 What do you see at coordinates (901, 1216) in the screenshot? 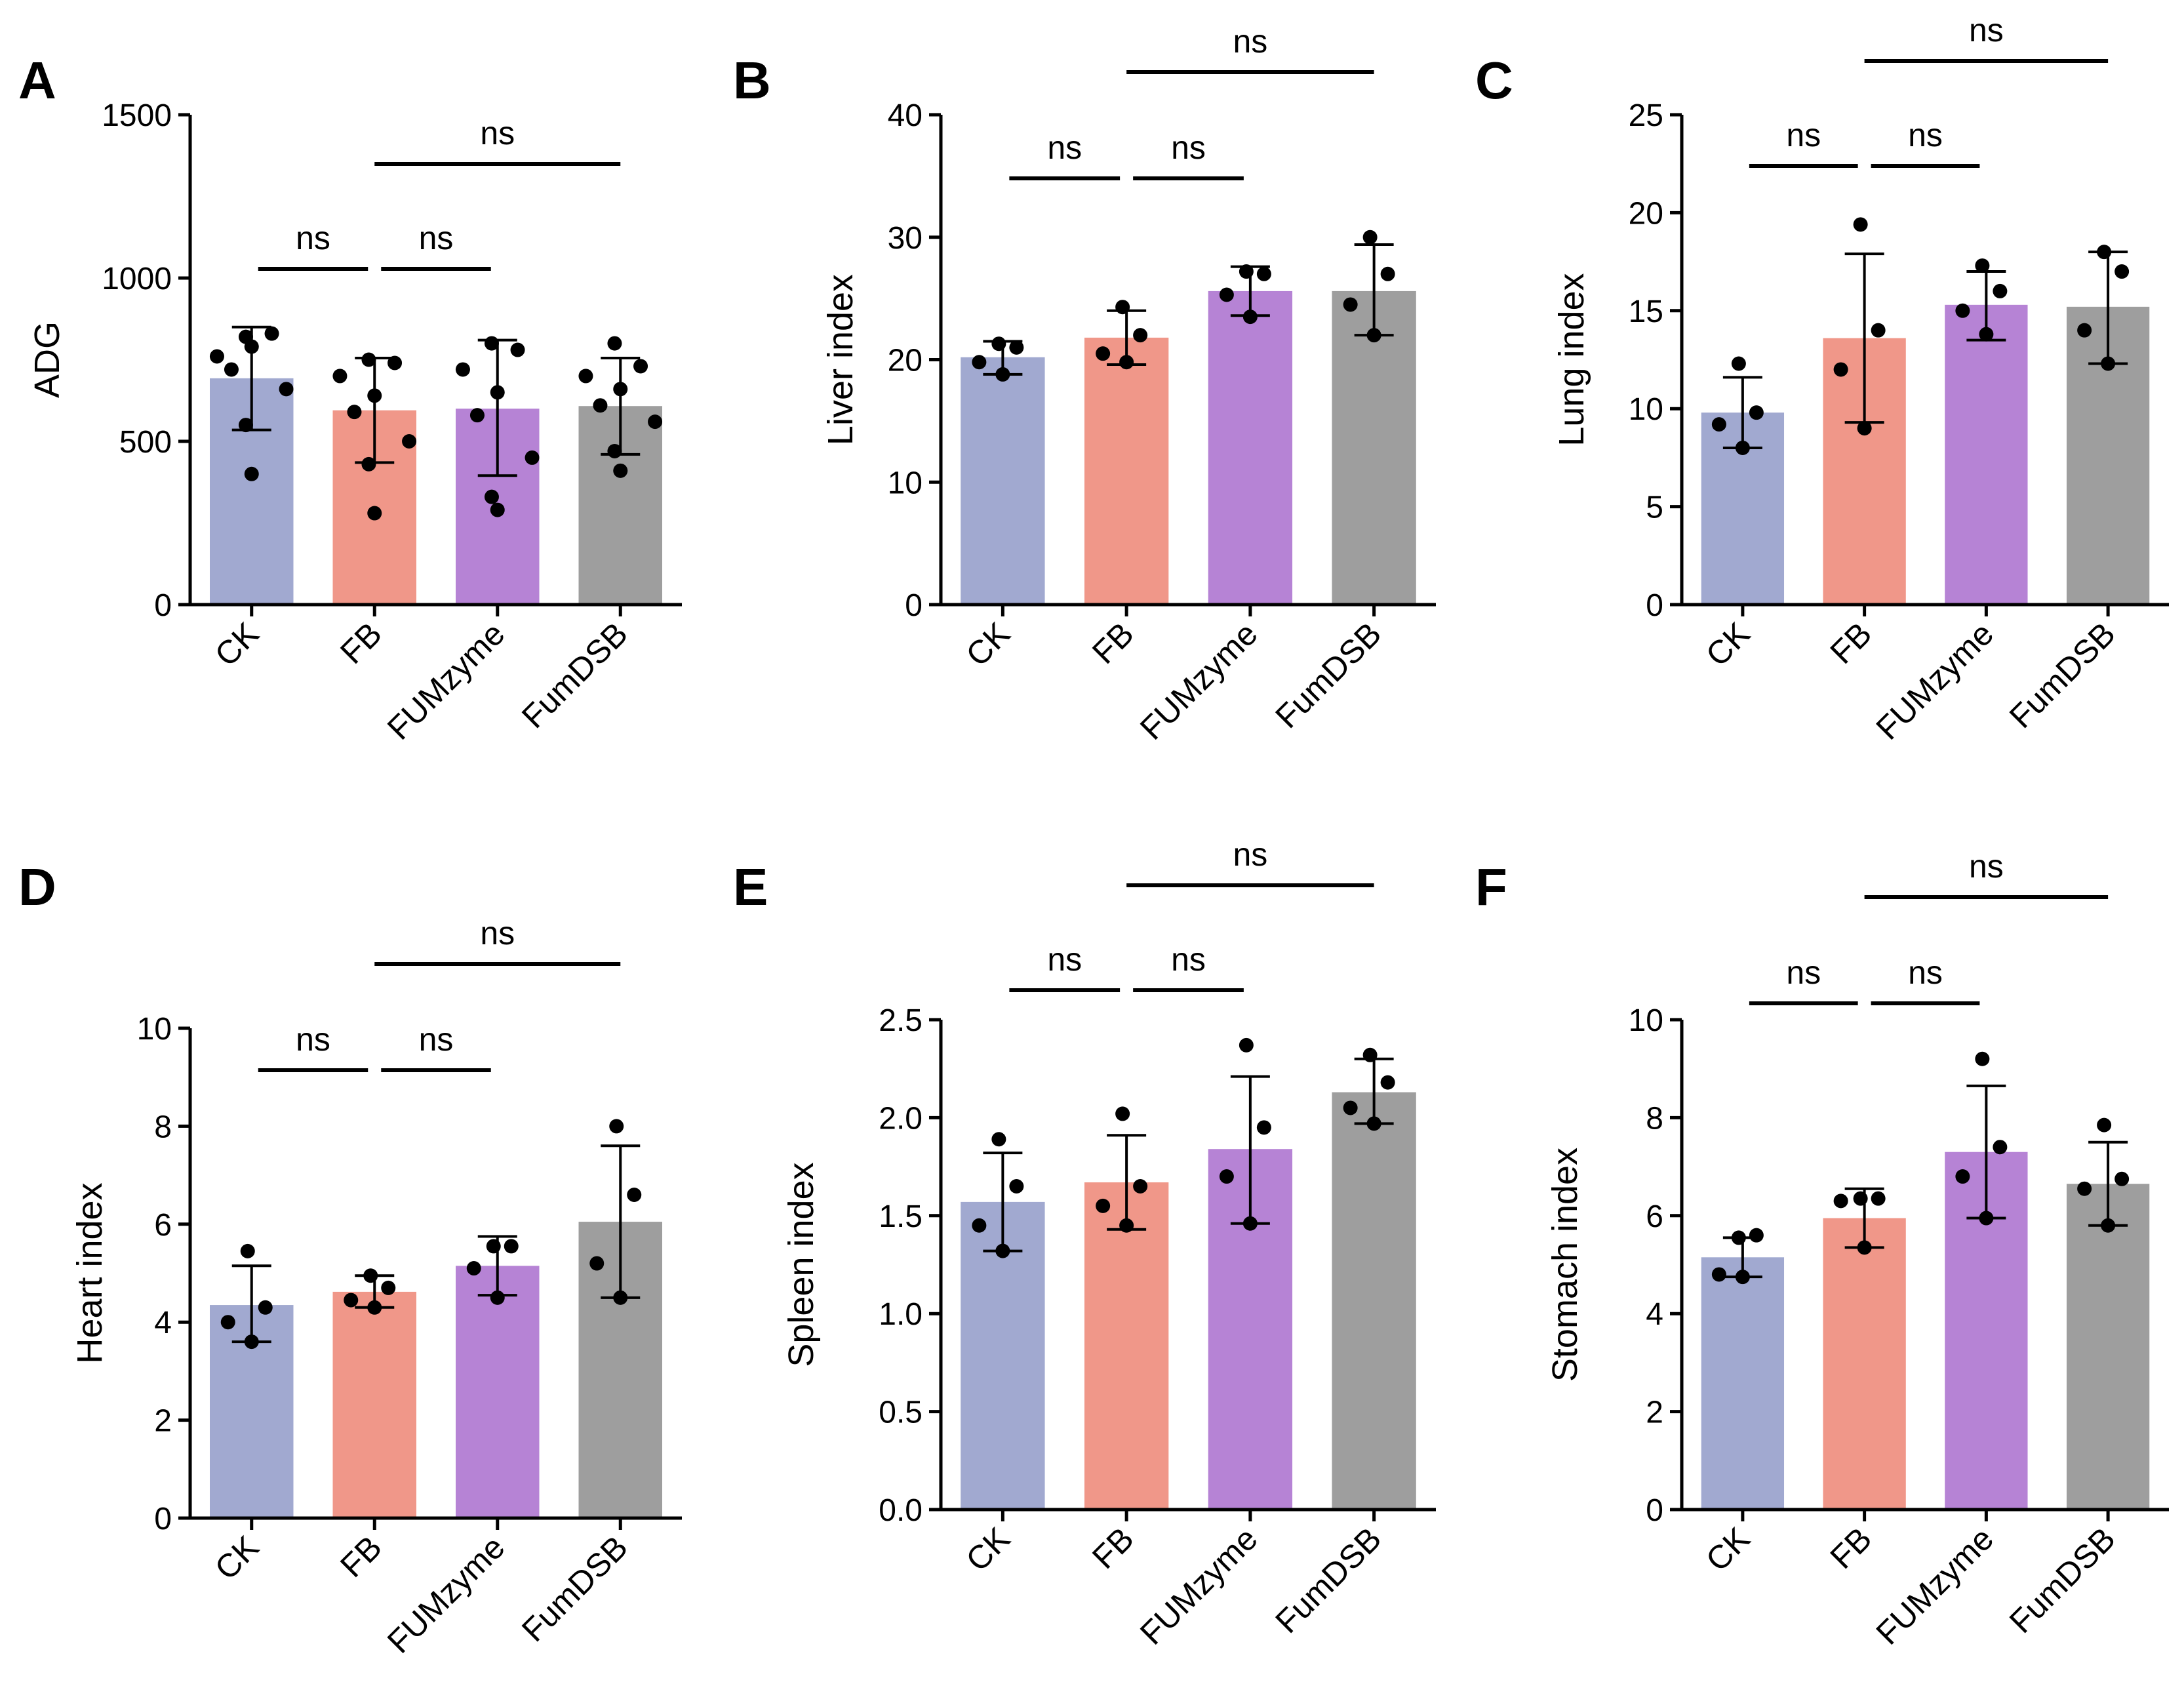
I see `y-tick-label: 1.5` at bounding box center [901, 1216].